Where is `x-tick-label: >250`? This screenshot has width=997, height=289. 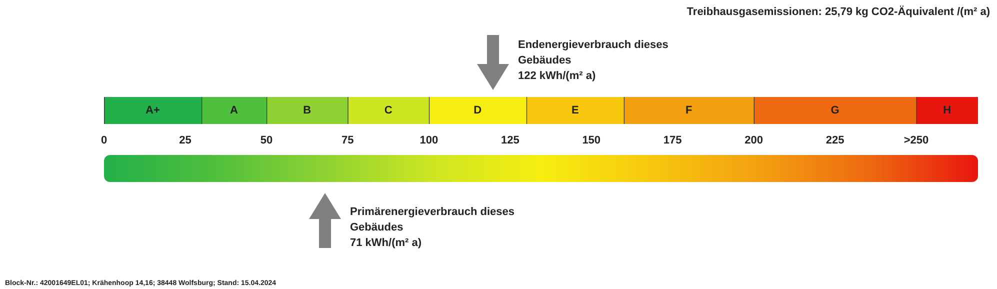 x-tick-label: >250 is located at coordinates (916, 140).